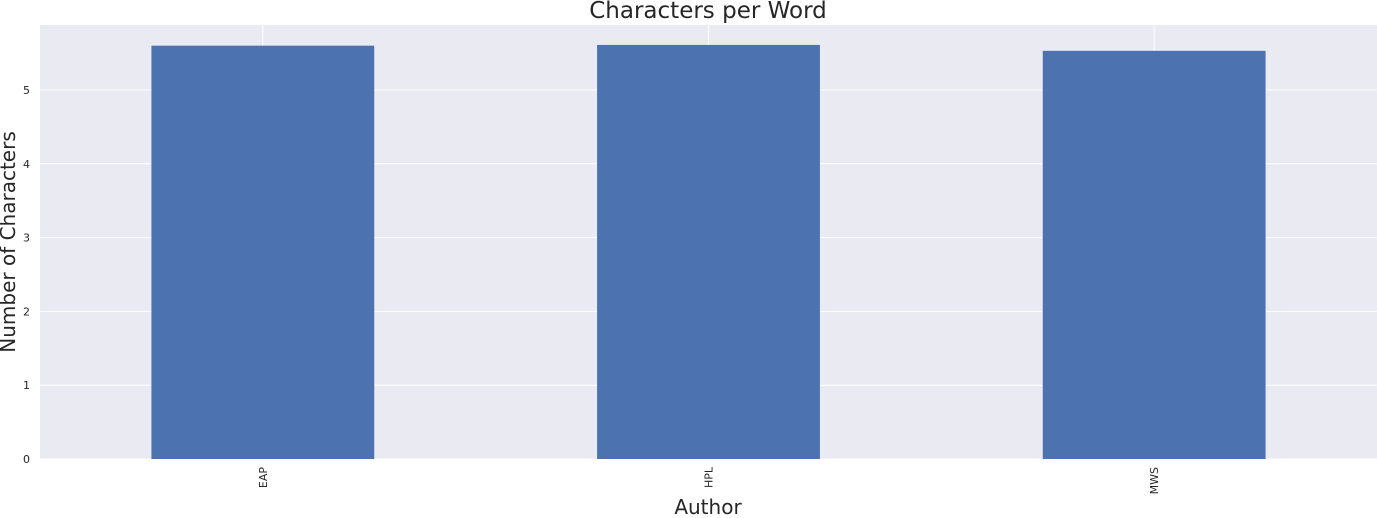  Describe the element at coordinates (709, 477) in the screenshot. I see `x-tick-label: HPL` at that location.